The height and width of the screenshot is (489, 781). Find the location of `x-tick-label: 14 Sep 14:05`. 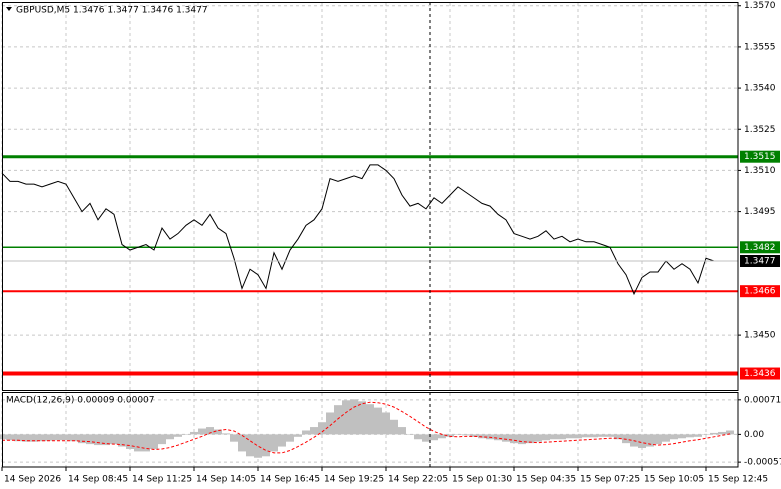

x-tick-label: 14 Sep 14:05 is located at coordinates (226, 480).